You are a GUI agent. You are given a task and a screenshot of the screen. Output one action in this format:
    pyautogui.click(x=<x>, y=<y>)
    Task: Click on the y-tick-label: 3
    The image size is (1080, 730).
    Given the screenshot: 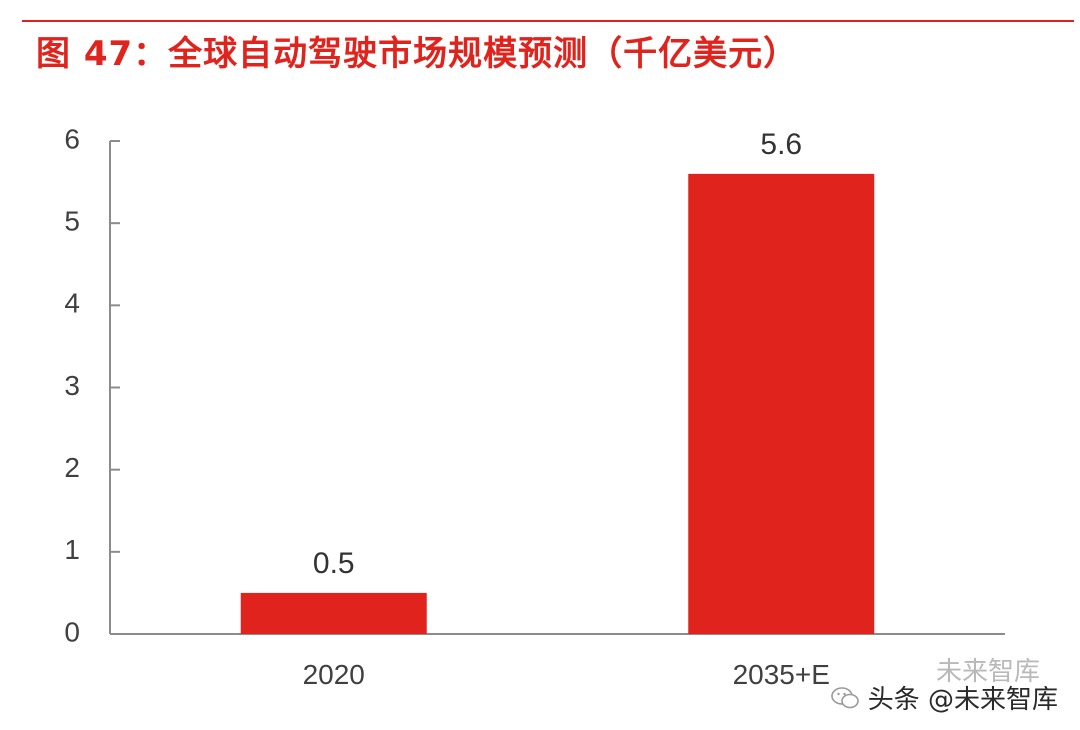 What is the action you would take?
    pyautogui.click(x=72, y=385)
    